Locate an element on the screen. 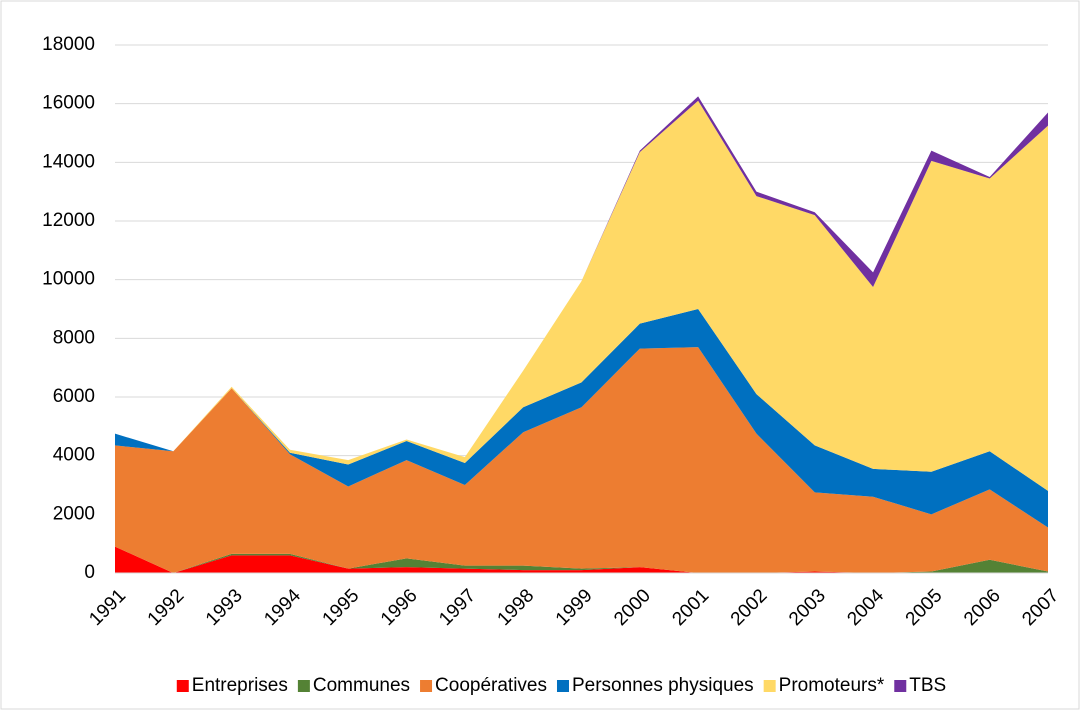  y-tick-label: 10000 is located at coordinates (68, 279).